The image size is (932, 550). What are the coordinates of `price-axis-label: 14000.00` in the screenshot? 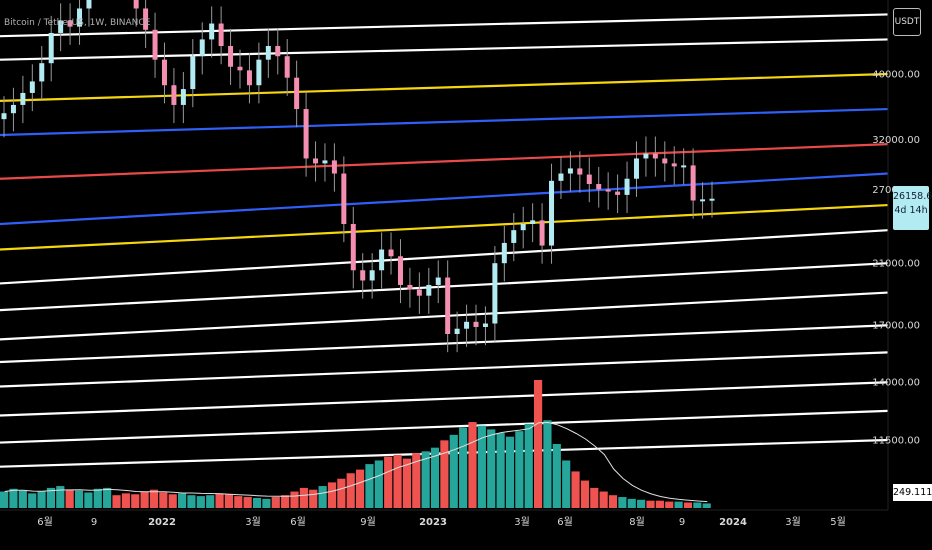 It's located at (896, 383).